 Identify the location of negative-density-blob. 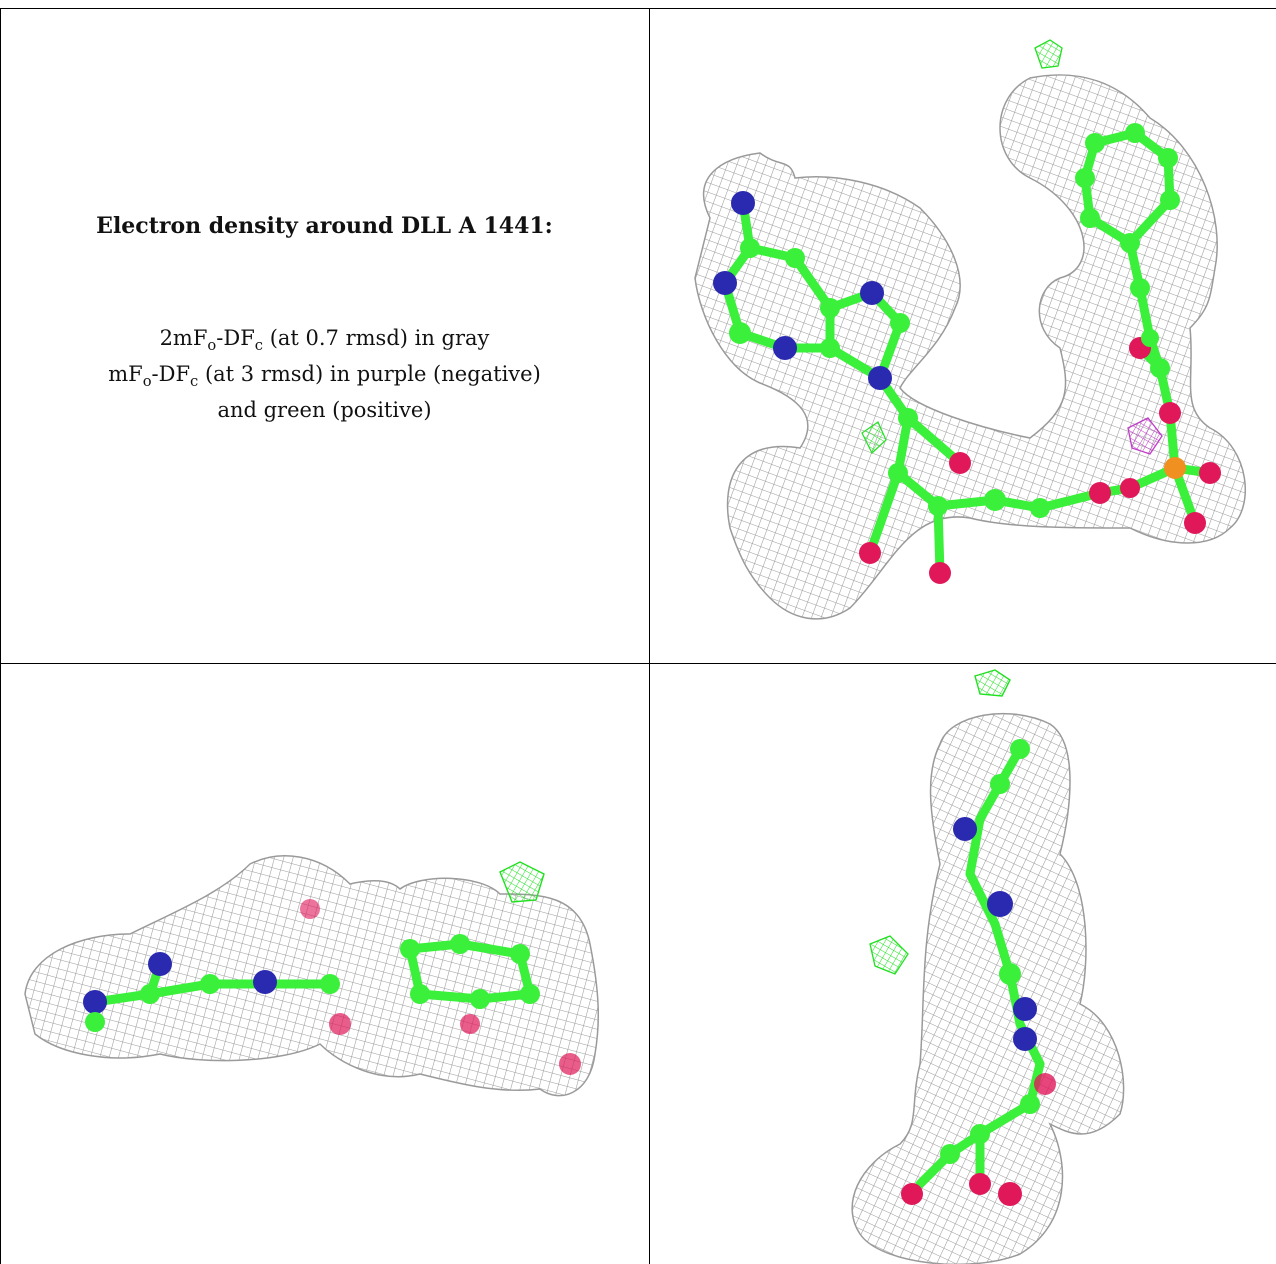
(1145, 436).